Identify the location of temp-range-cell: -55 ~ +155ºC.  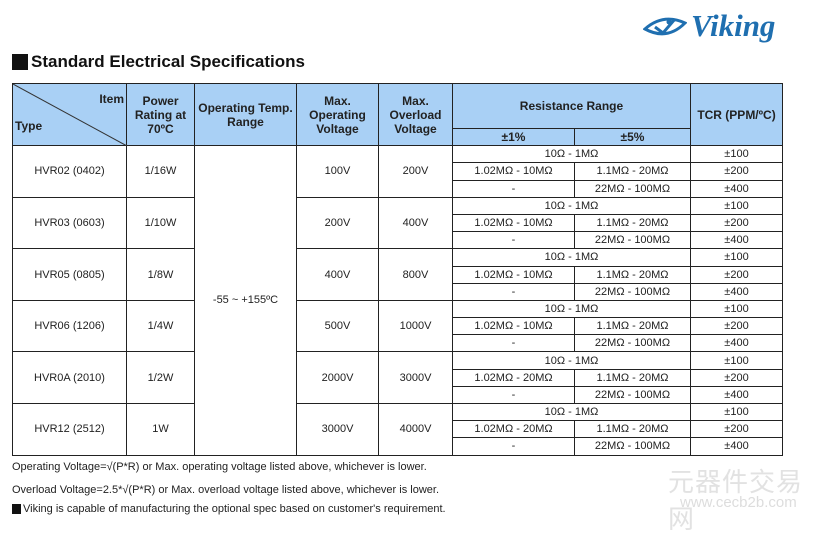
(245, 300).